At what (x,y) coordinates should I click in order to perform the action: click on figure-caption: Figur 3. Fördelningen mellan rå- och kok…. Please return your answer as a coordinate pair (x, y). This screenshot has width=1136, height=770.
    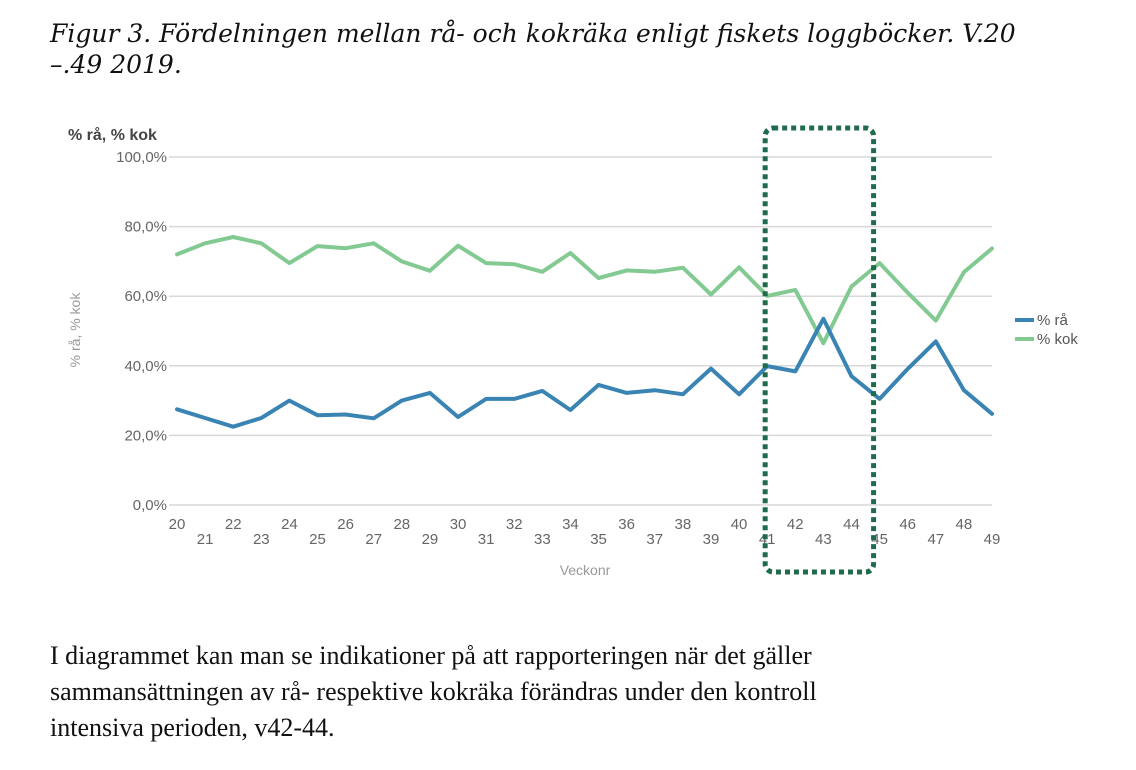
    Looking at the image, I should click on (550, 49).